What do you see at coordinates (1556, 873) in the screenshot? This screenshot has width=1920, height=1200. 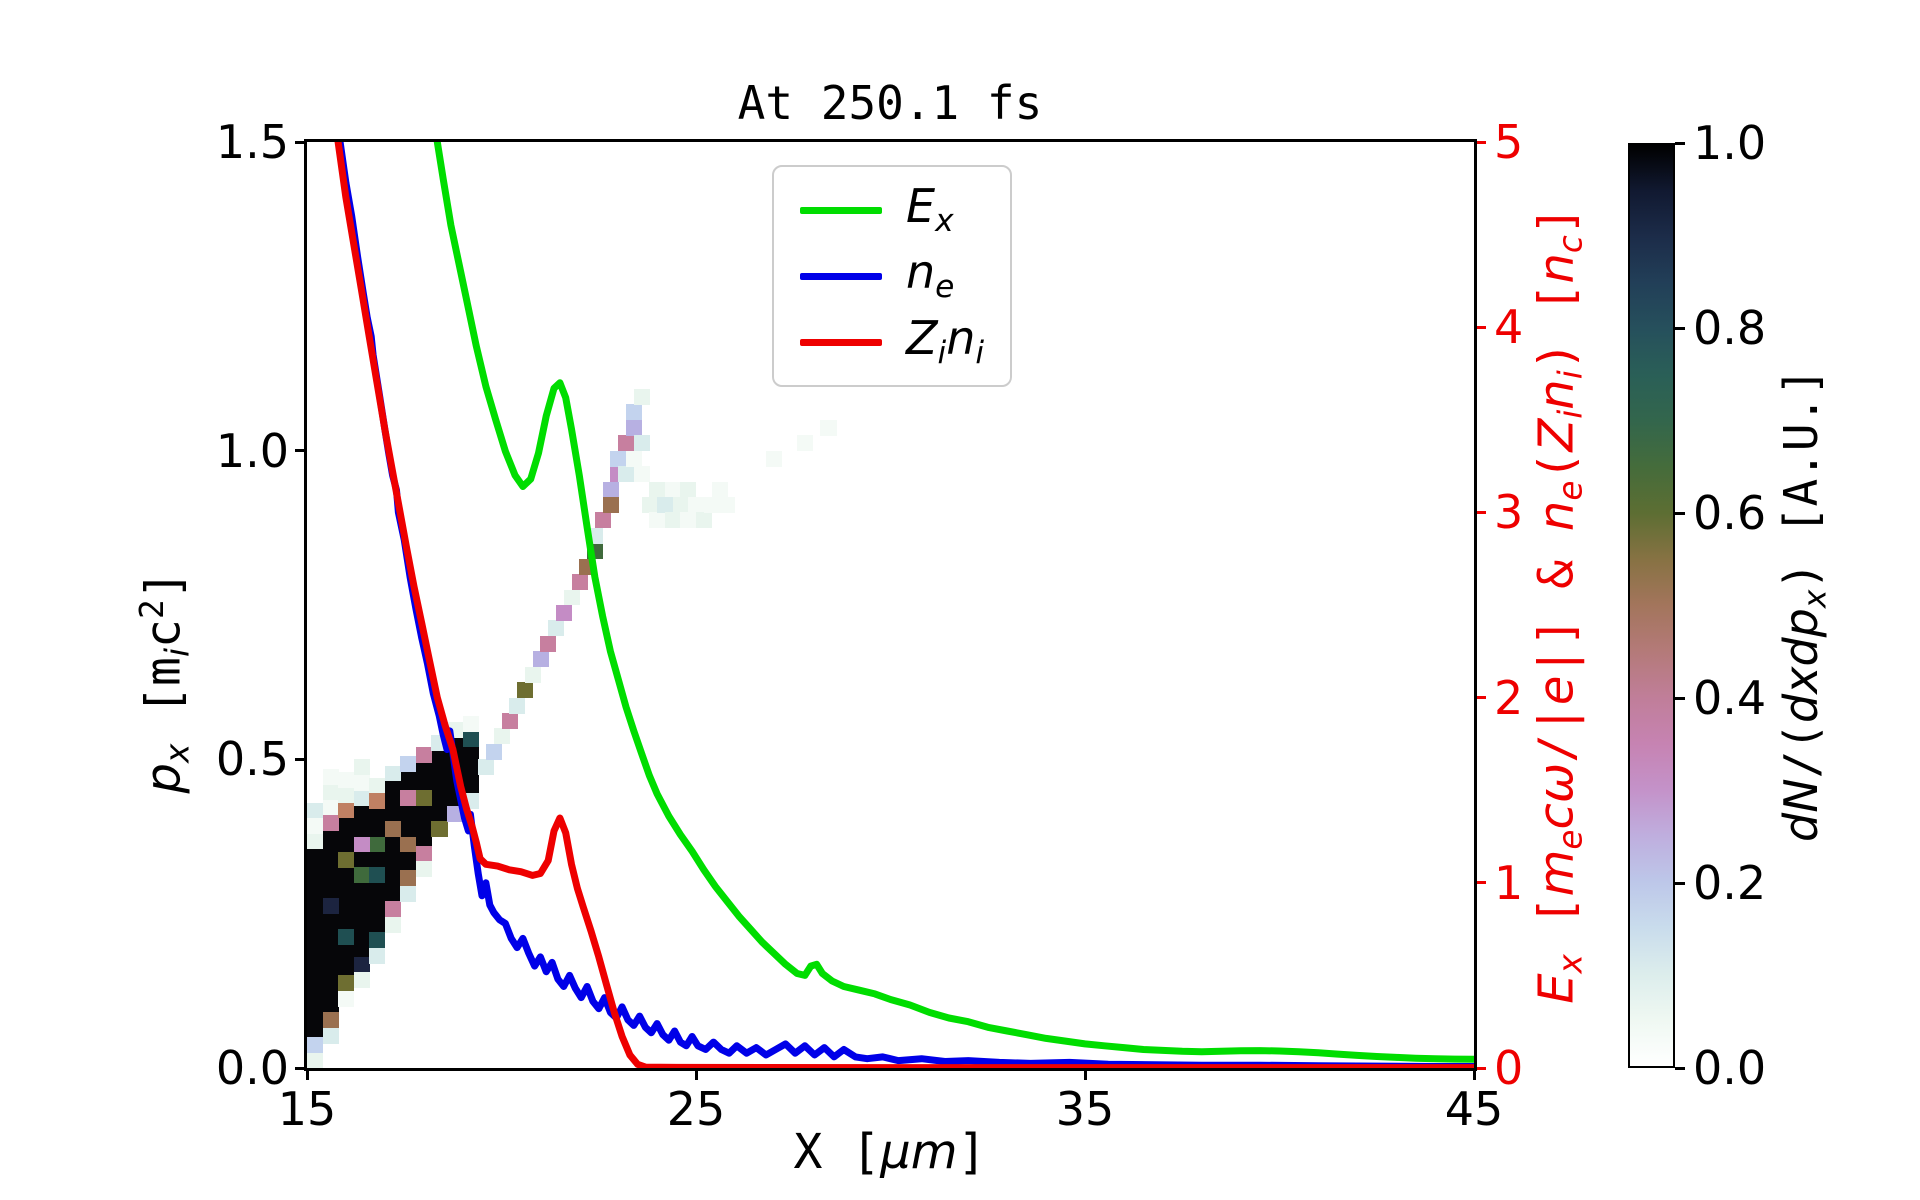 I see `label-part: m` at bounding box center [1556, 873].